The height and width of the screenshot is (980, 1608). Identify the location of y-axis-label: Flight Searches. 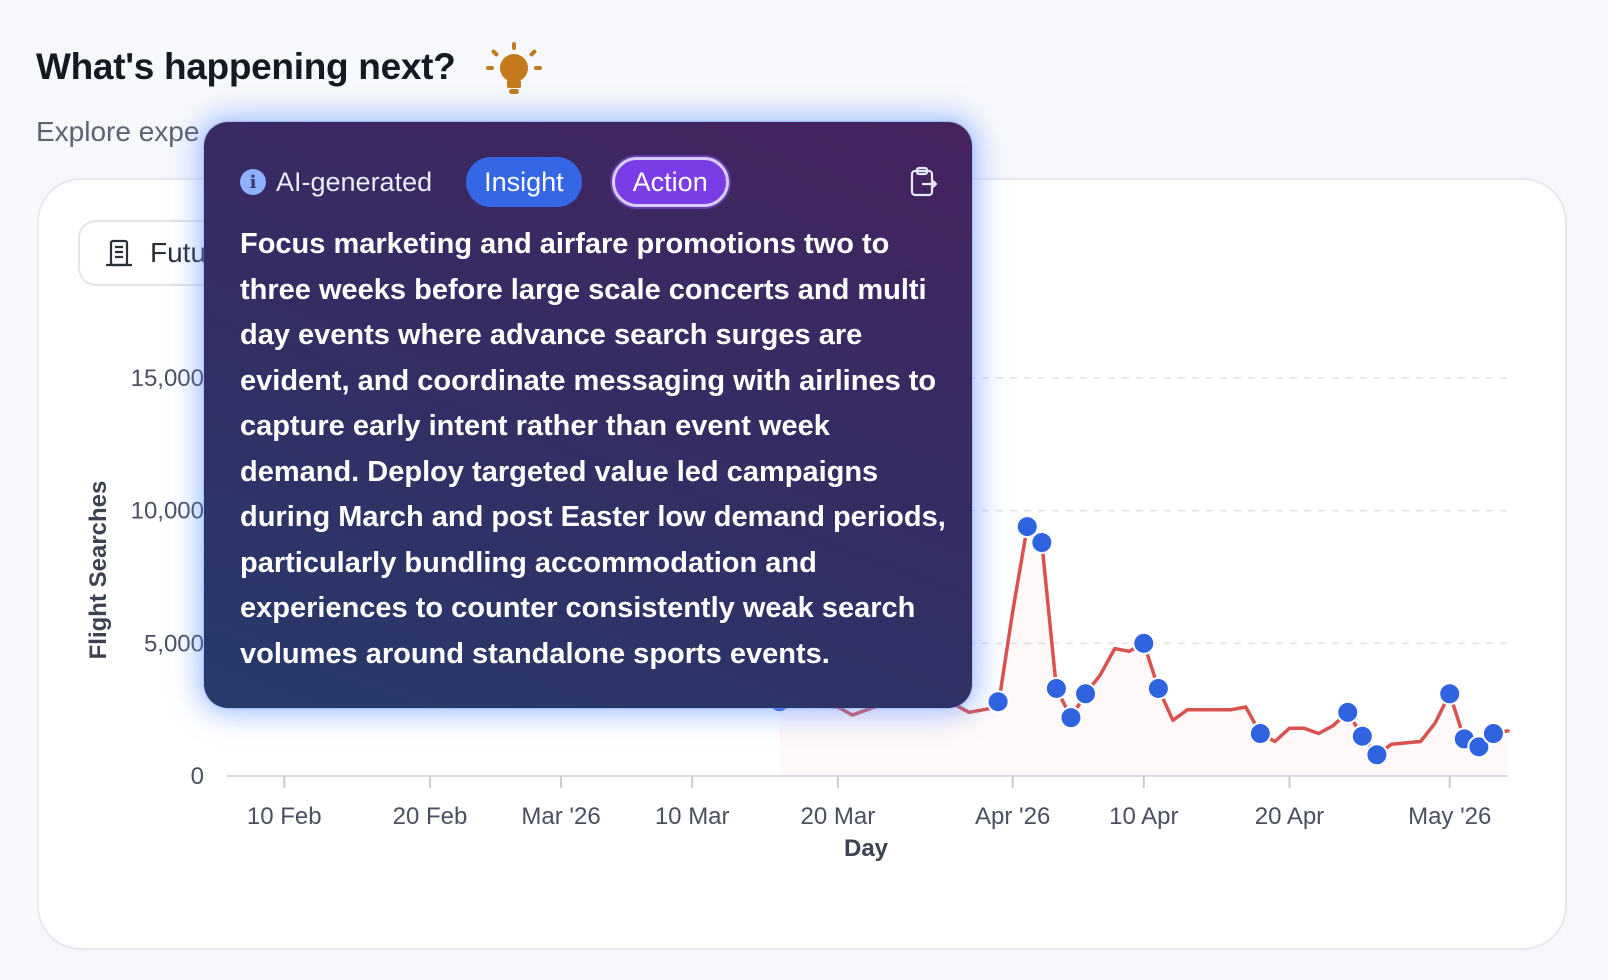
(98, 570).